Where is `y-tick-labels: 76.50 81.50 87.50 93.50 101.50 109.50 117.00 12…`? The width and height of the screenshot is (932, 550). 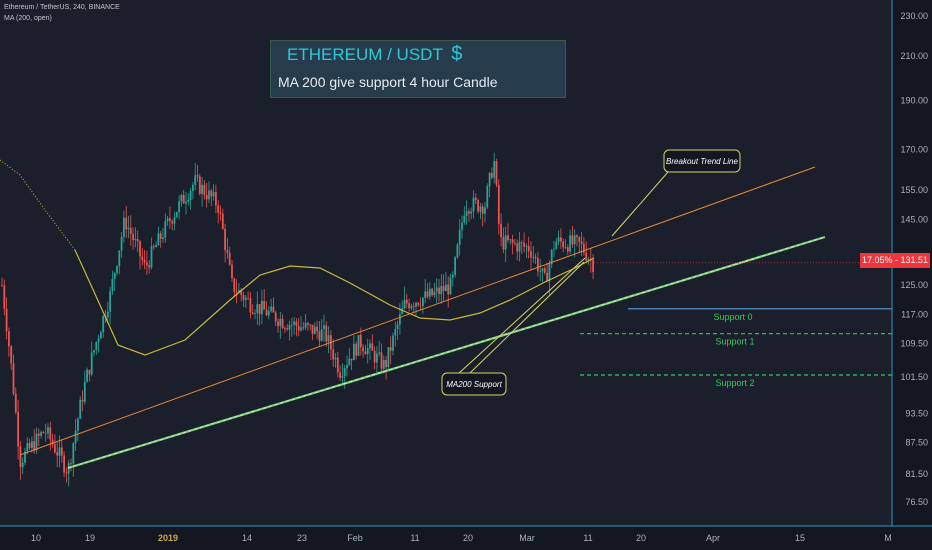 y-tick-labels: 76.50 81.50 87.50 93.50 101.50 109.50 117.00 12… is located at coordinates (914, 259).